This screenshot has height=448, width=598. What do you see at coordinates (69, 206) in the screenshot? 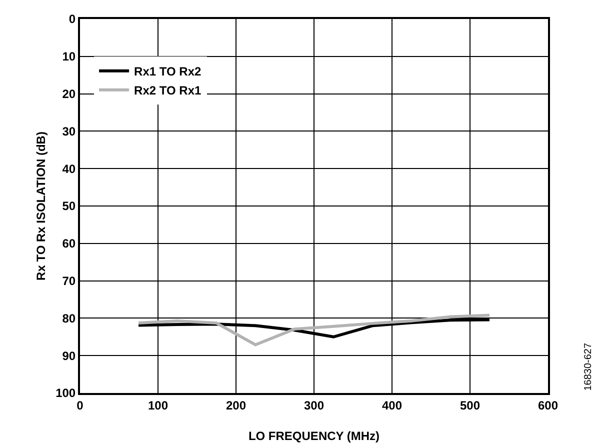
I see `y-tick-label: 50` at bounding box center [69, 206].